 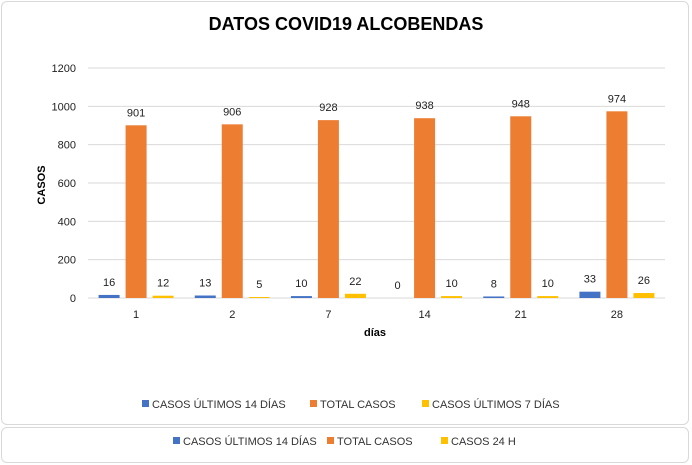 What do you see at coordinates (205, 284) in the screenshot?
I see `data-label: 13` at bounding box center [205, 284].